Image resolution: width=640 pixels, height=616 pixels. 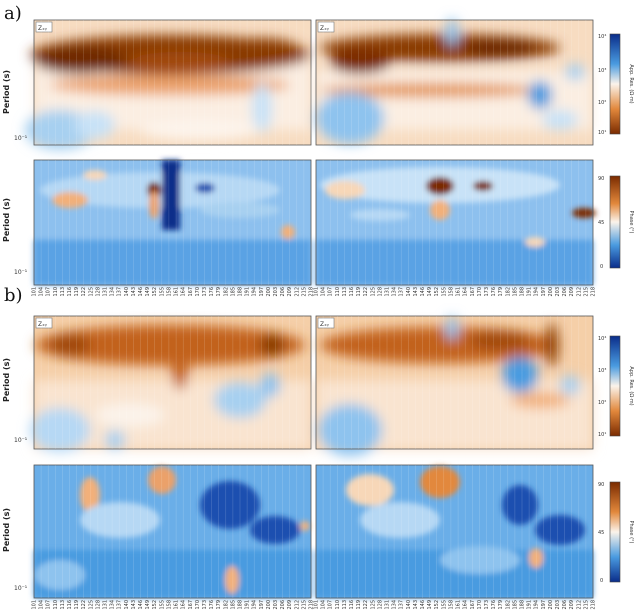 What do you see at coordinates (134, 605) in the screenshot?
I see `station-tick-label: 143` at bounding box center [134, 605].